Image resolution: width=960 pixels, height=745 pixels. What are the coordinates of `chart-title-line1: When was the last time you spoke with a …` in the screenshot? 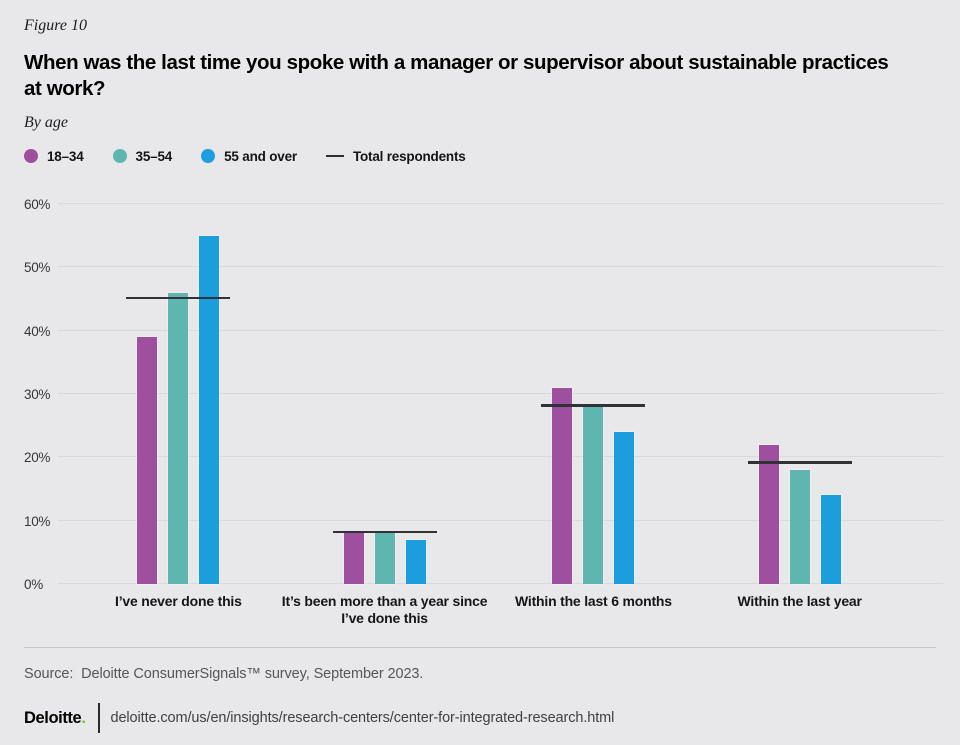 It's located at (456, 62).